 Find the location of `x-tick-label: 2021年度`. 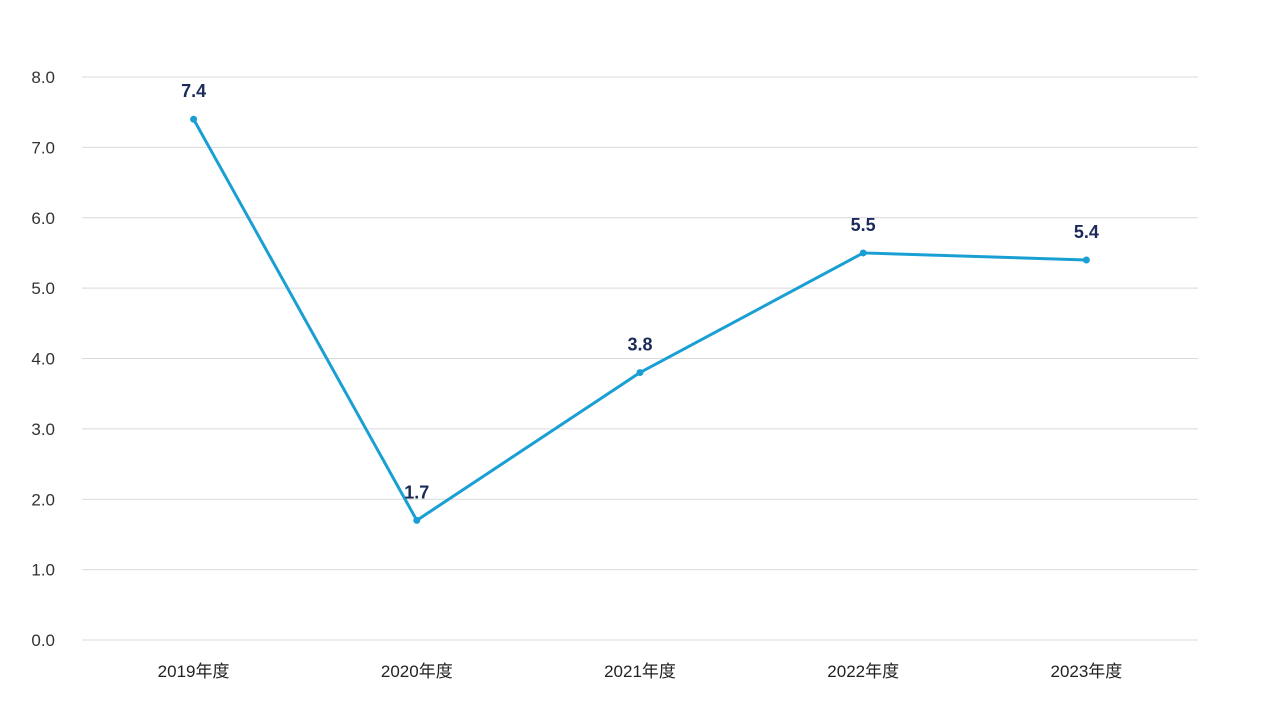

x-tick-label: 2021年度 is located at coordinates (640, 671).